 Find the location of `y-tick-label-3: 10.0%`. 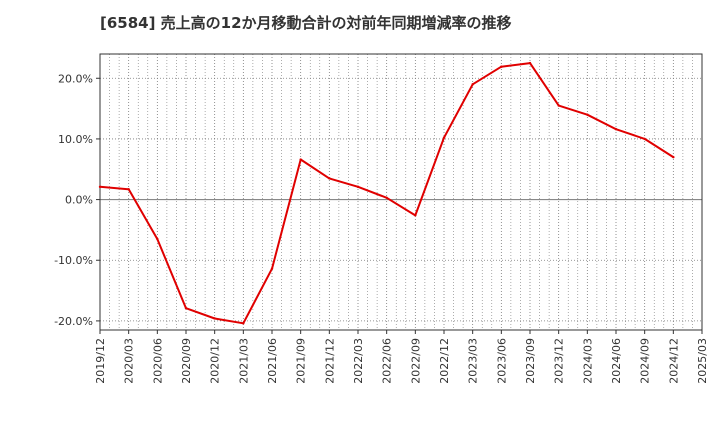

y-tick-label-3: 10.0% is located at coordinates (75, 139).